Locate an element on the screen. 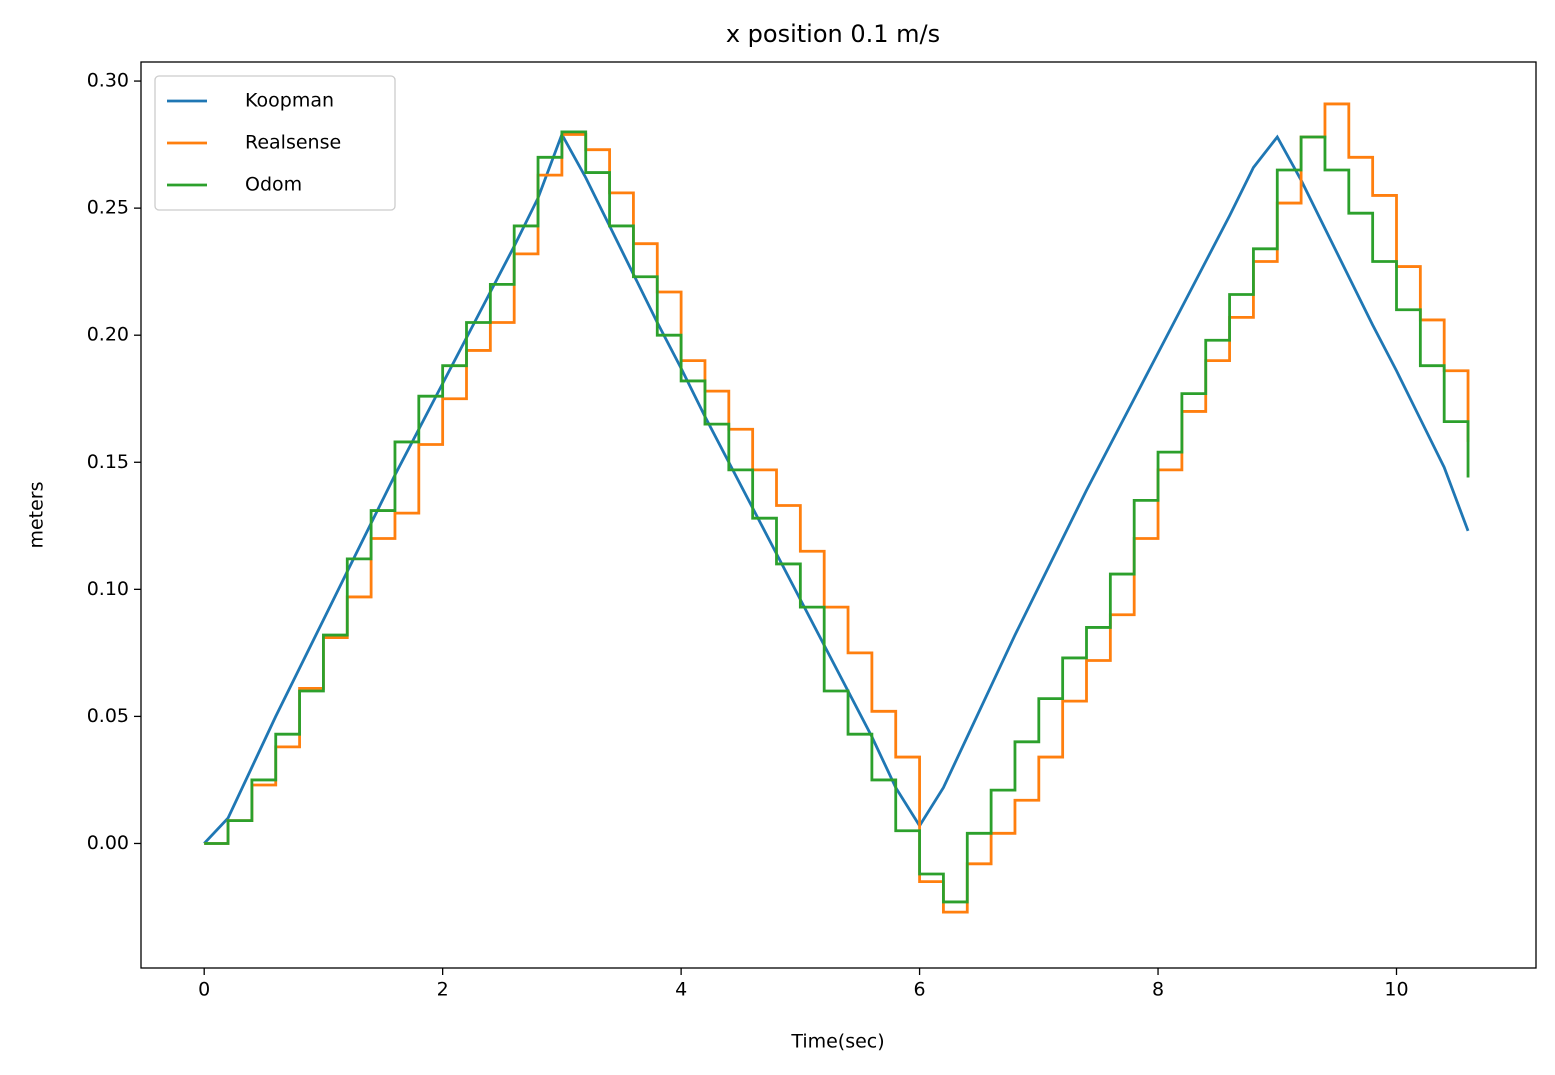  x-tick-label: 6 is located at coordinates (920, 990).